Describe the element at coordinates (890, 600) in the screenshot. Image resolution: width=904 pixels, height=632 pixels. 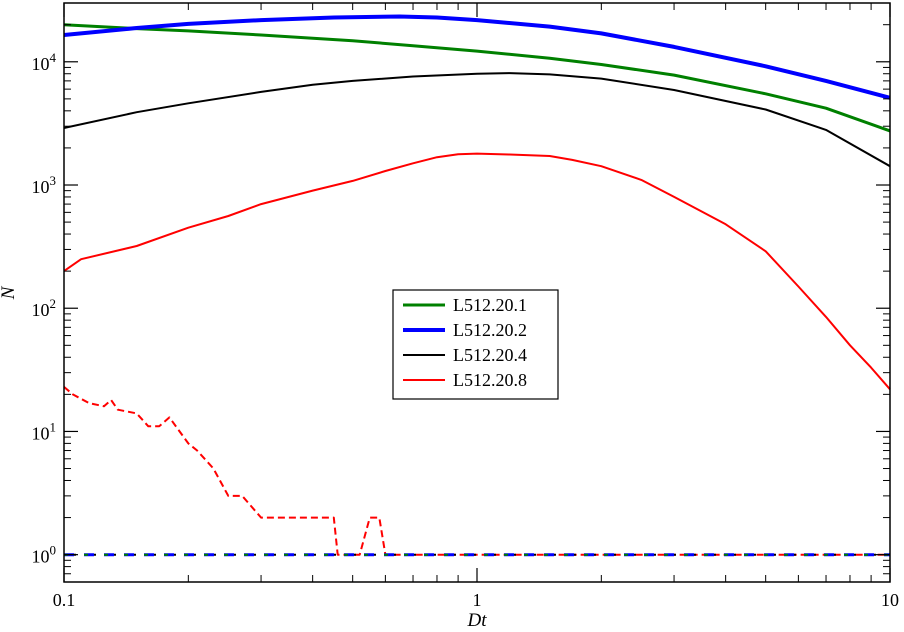
I see `x-tick-label: 10` at that location.